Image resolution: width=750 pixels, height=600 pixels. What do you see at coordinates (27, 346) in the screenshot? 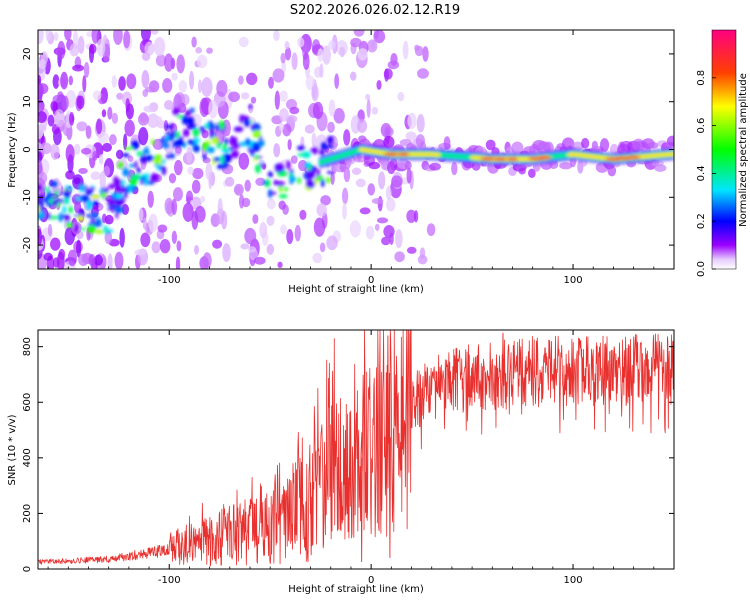
I see `snr-ytick-label: 800` at bounding box center [27, 346].